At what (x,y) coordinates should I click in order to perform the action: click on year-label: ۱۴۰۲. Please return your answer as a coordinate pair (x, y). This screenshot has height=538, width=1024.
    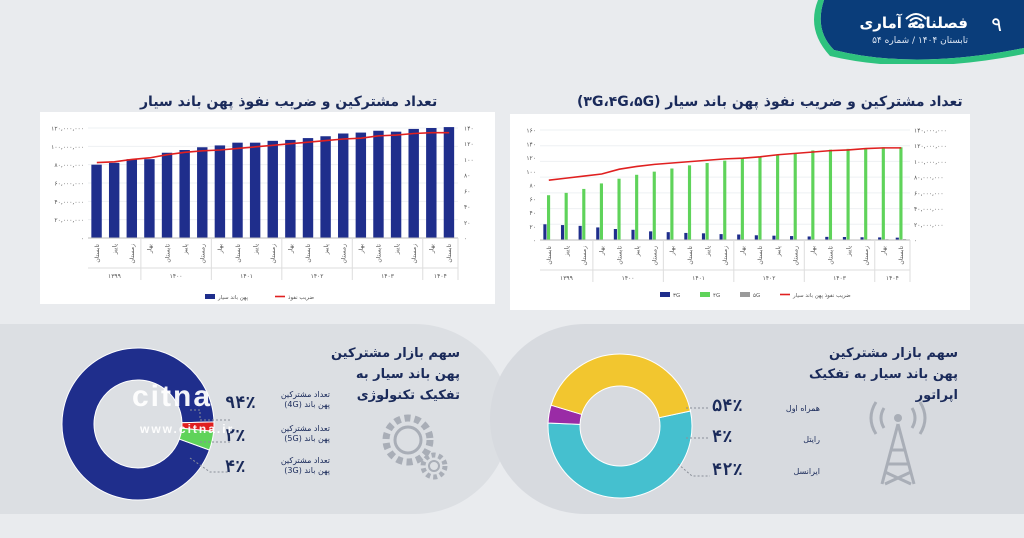
    Looking at the image, I should click on (317, 276).